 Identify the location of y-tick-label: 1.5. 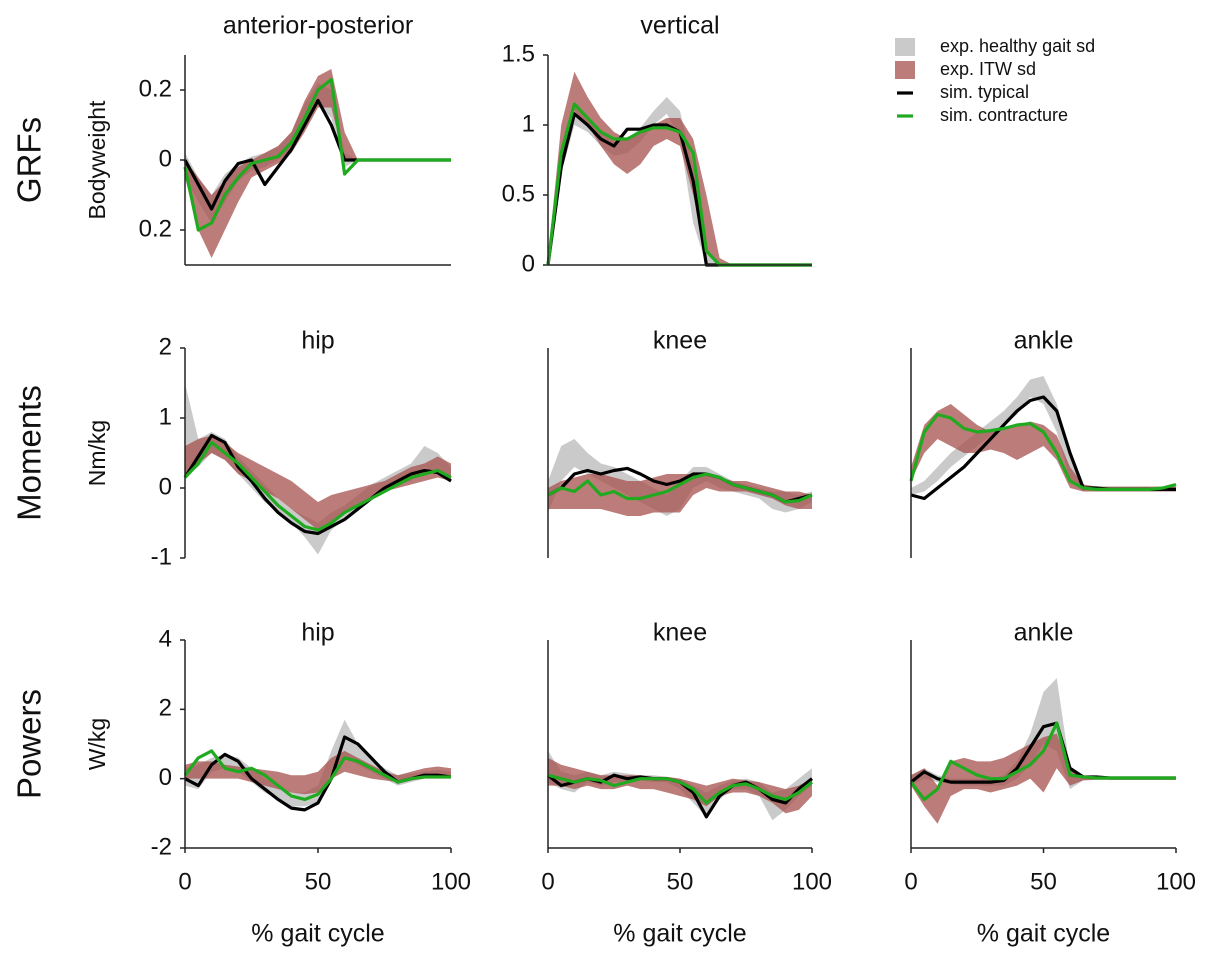
(518, 53).